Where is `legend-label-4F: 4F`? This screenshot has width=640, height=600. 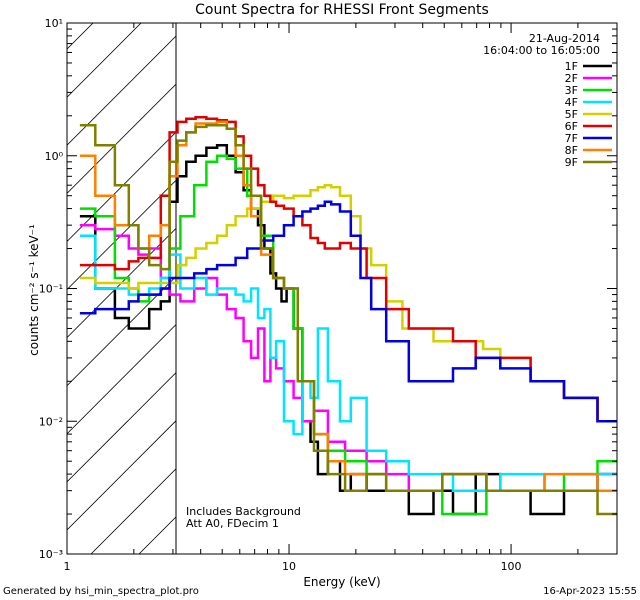 legend-label-4F: 4F is located at coordinates (571, 102).